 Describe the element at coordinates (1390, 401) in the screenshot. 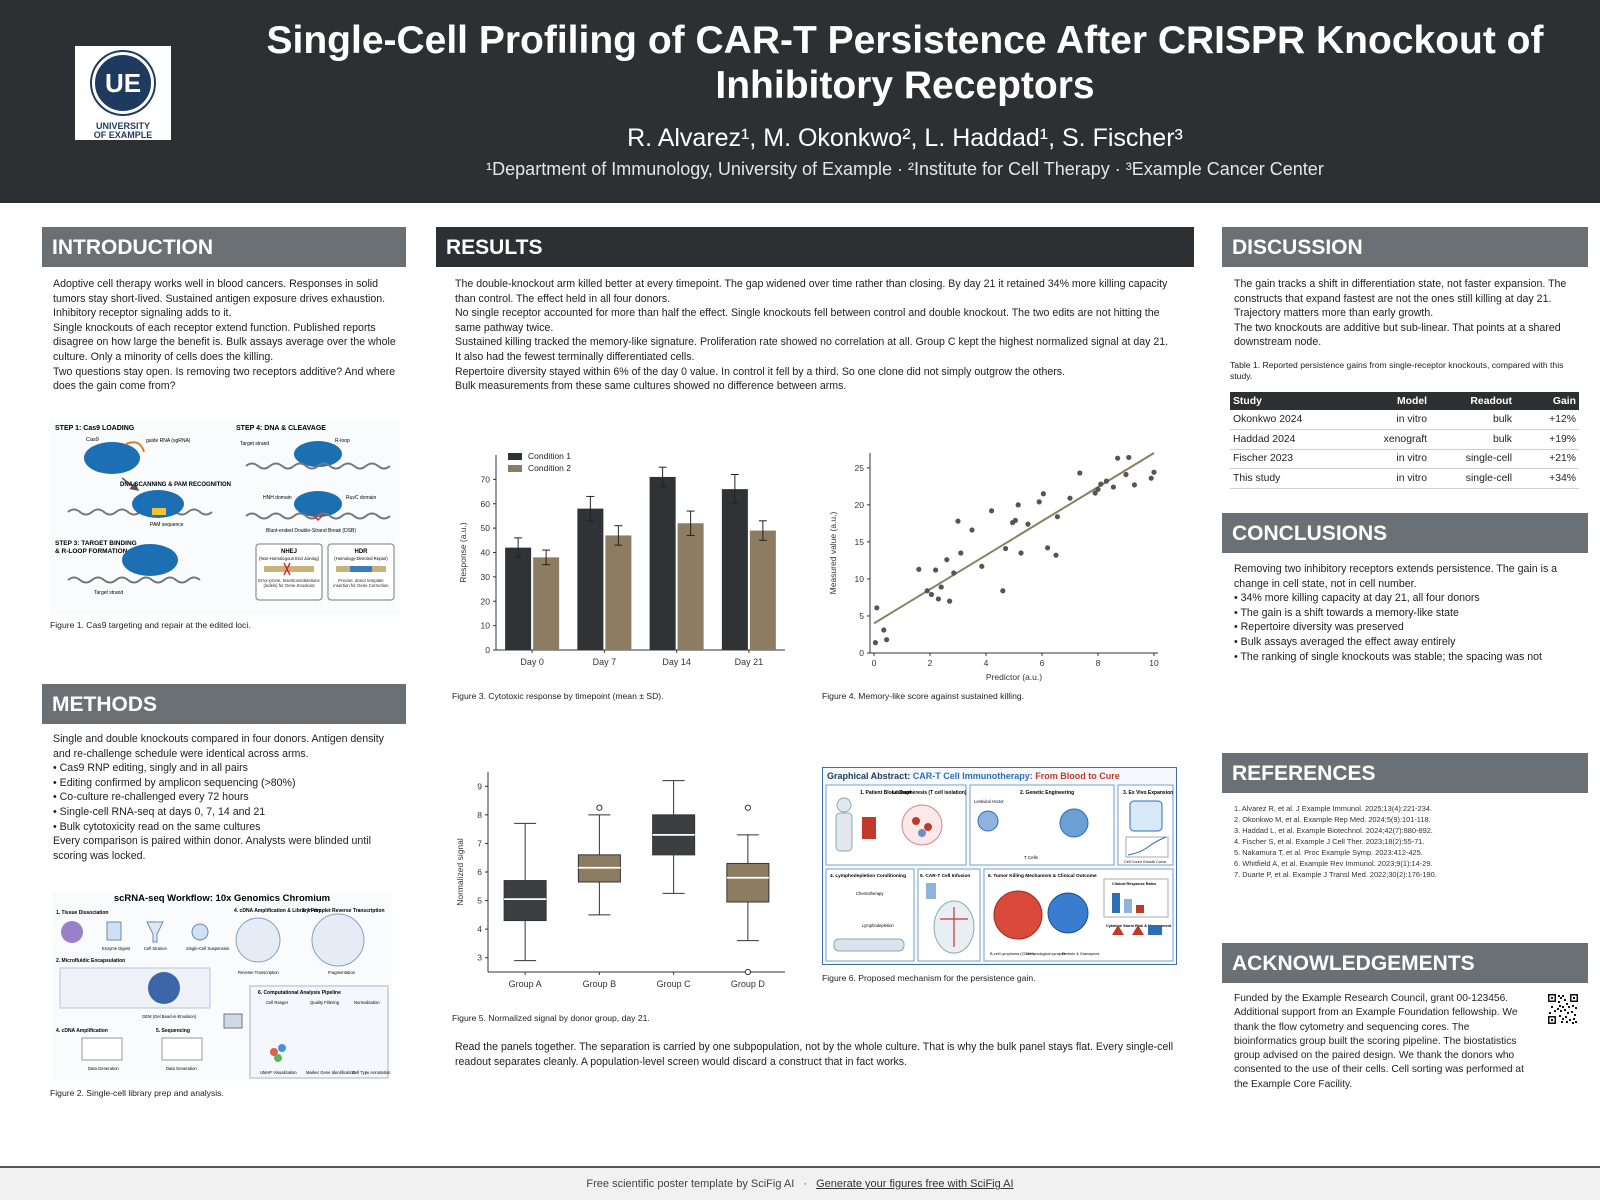

I see `table-header-cell: Model` at that location.